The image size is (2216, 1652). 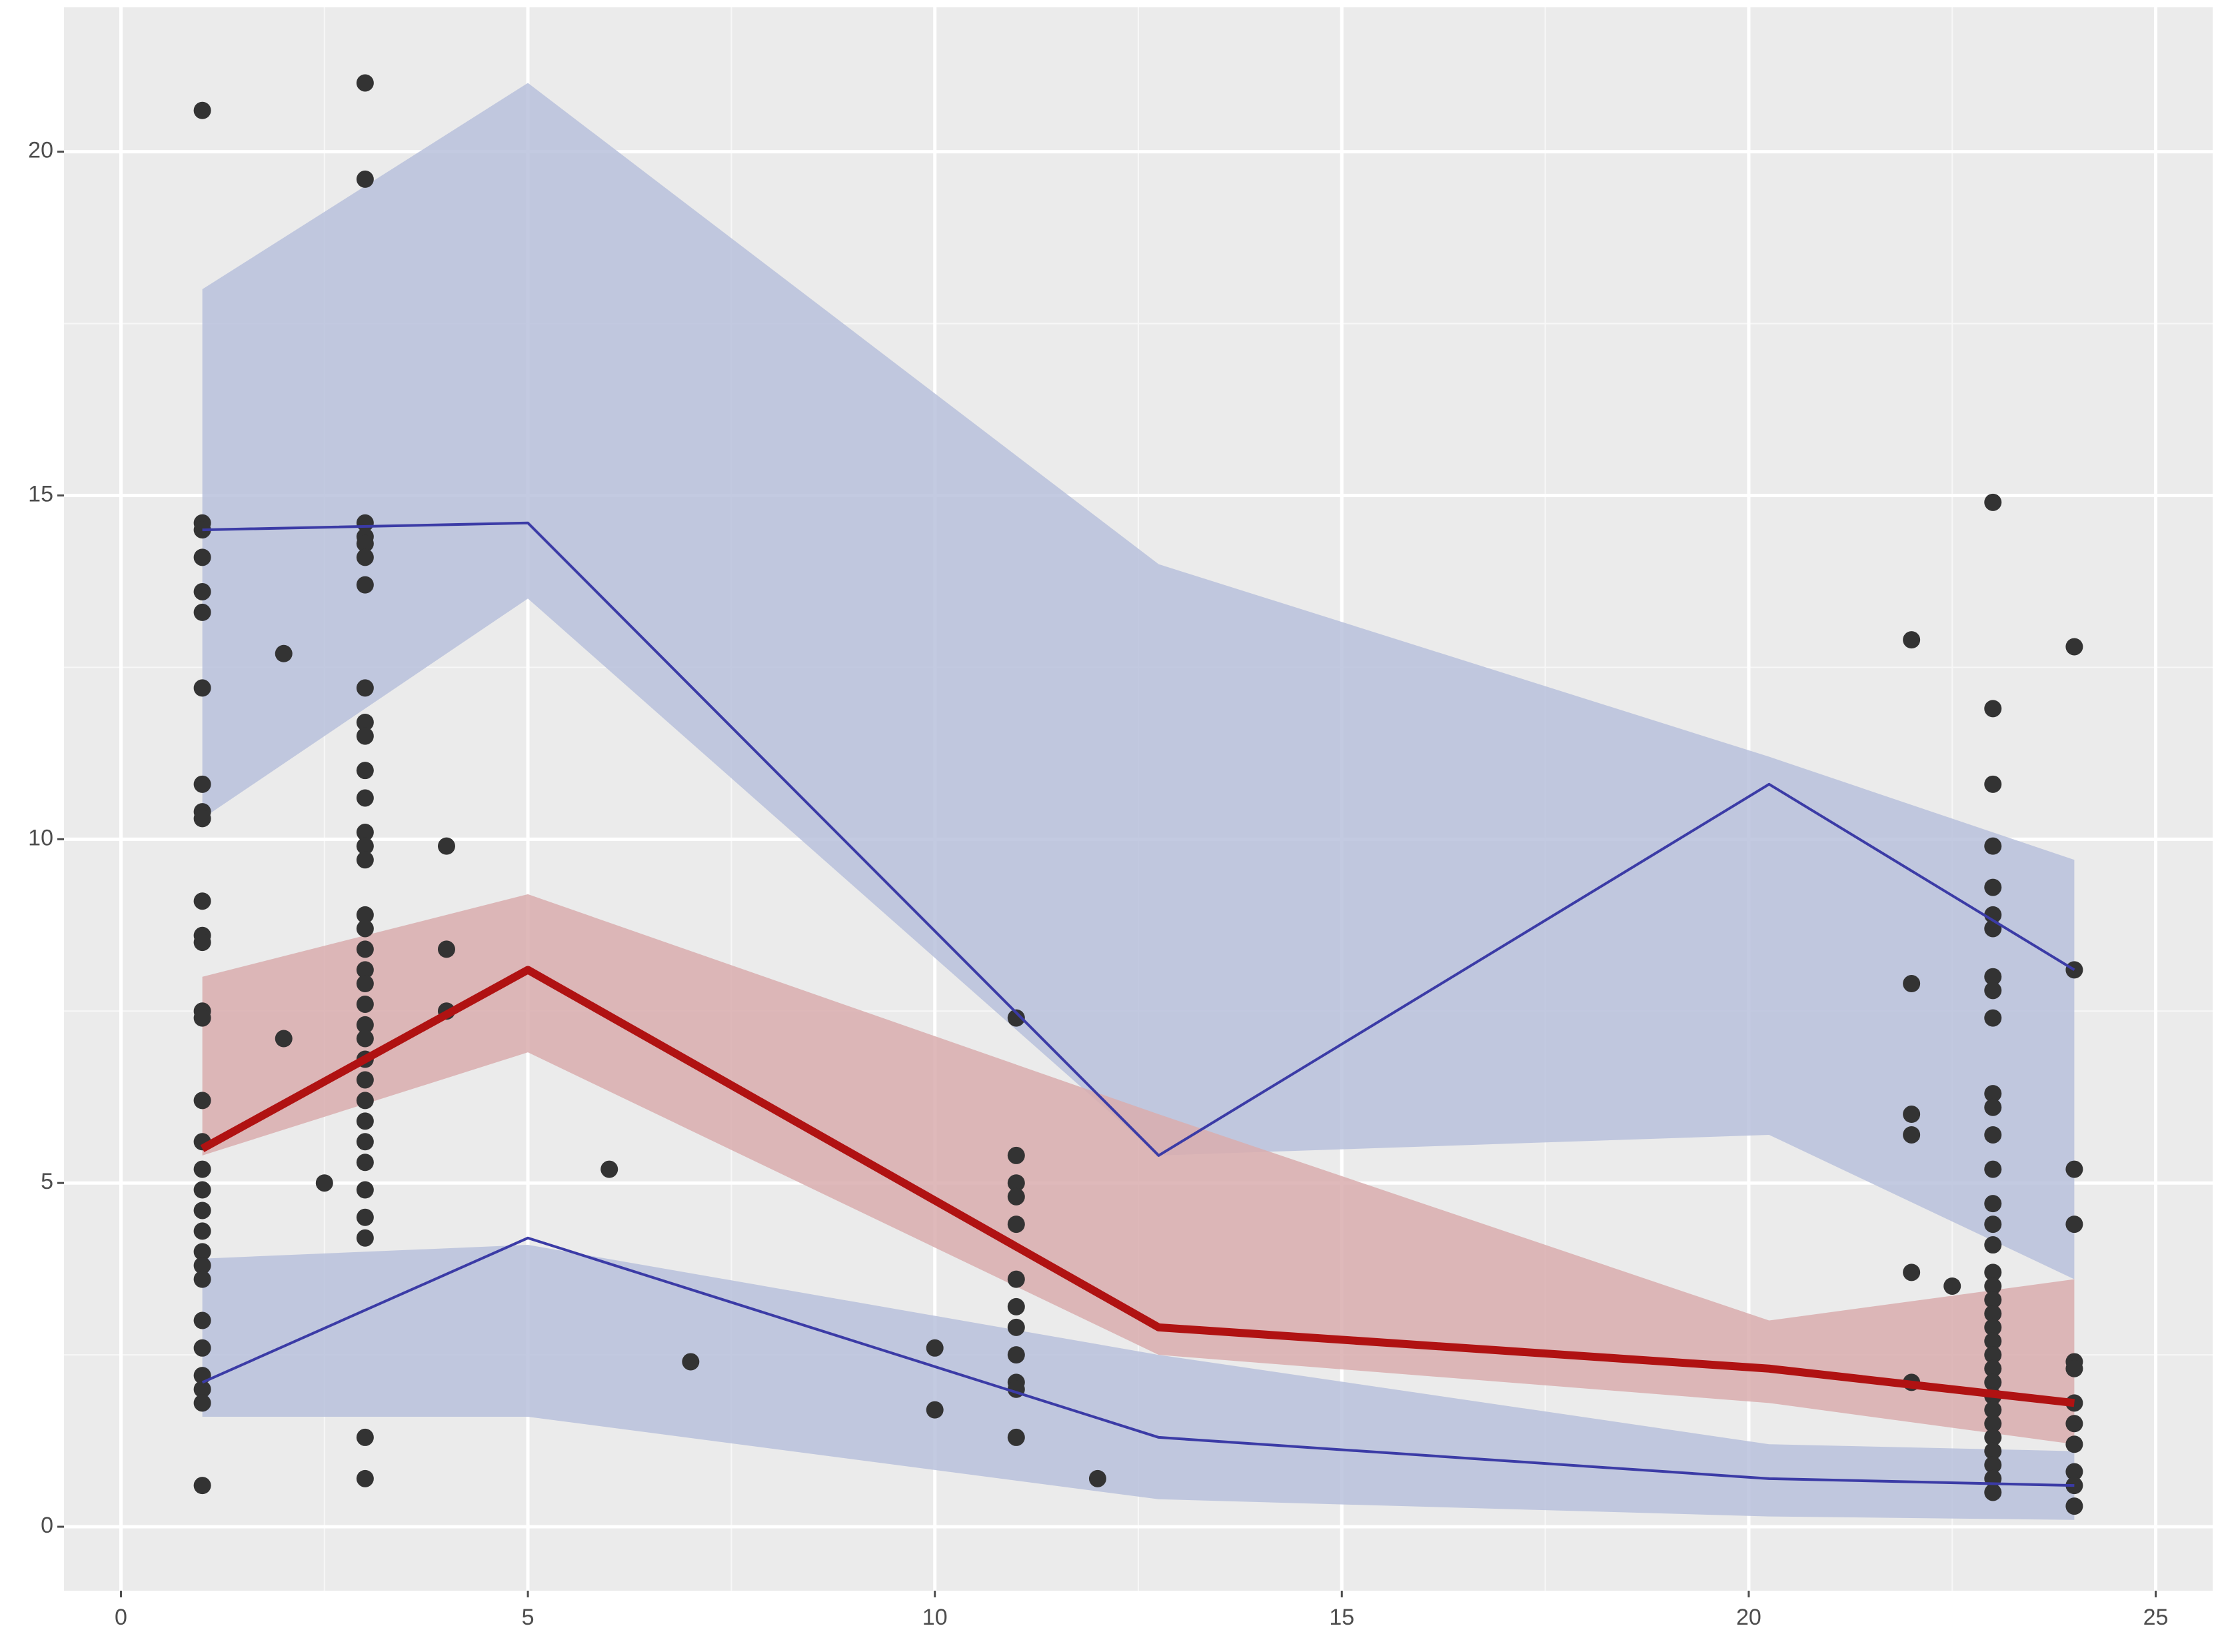 What do you see at coordinates (41, 837) in the screenshot?
I see `y-tick-label: 10` at bounding box center [41, 837].